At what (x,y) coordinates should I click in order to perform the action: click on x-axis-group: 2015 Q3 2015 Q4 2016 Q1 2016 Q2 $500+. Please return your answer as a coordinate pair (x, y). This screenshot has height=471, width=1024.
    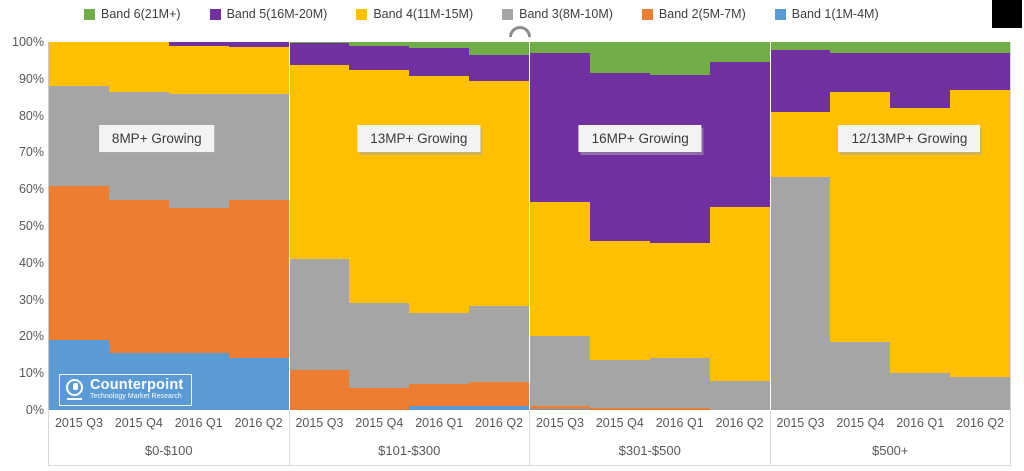
    Looking at the image, I should click on (891, 437).